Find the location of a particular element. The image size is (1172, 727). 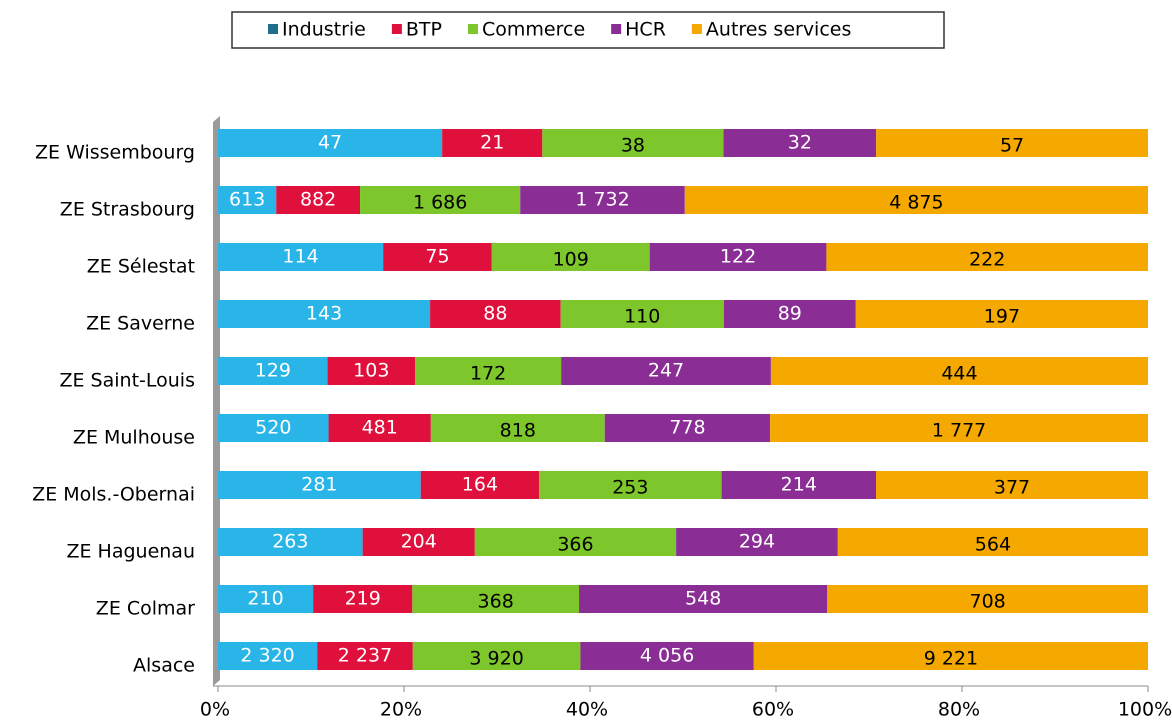

data-label: 210 is located at coordinates (265, 599).